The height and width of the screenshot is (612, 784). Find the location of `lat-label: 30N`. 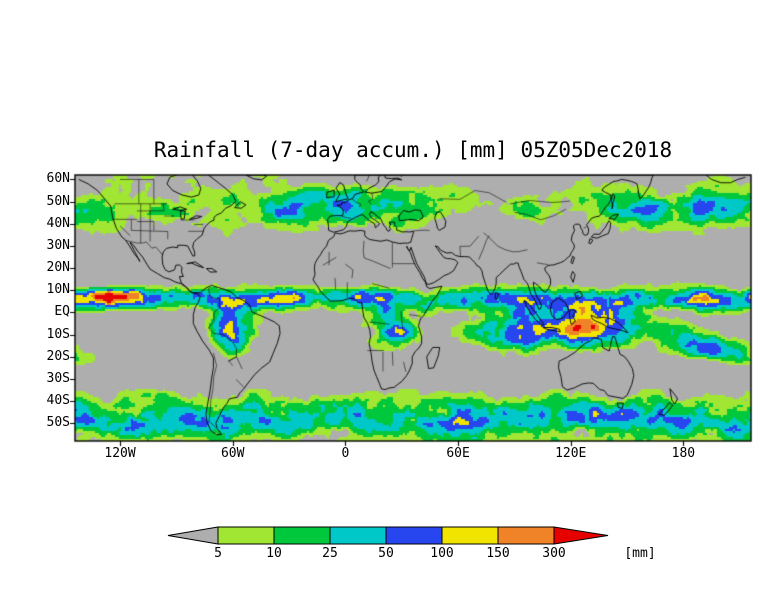

lat-label: 30N is located at coordinates (58, 245).